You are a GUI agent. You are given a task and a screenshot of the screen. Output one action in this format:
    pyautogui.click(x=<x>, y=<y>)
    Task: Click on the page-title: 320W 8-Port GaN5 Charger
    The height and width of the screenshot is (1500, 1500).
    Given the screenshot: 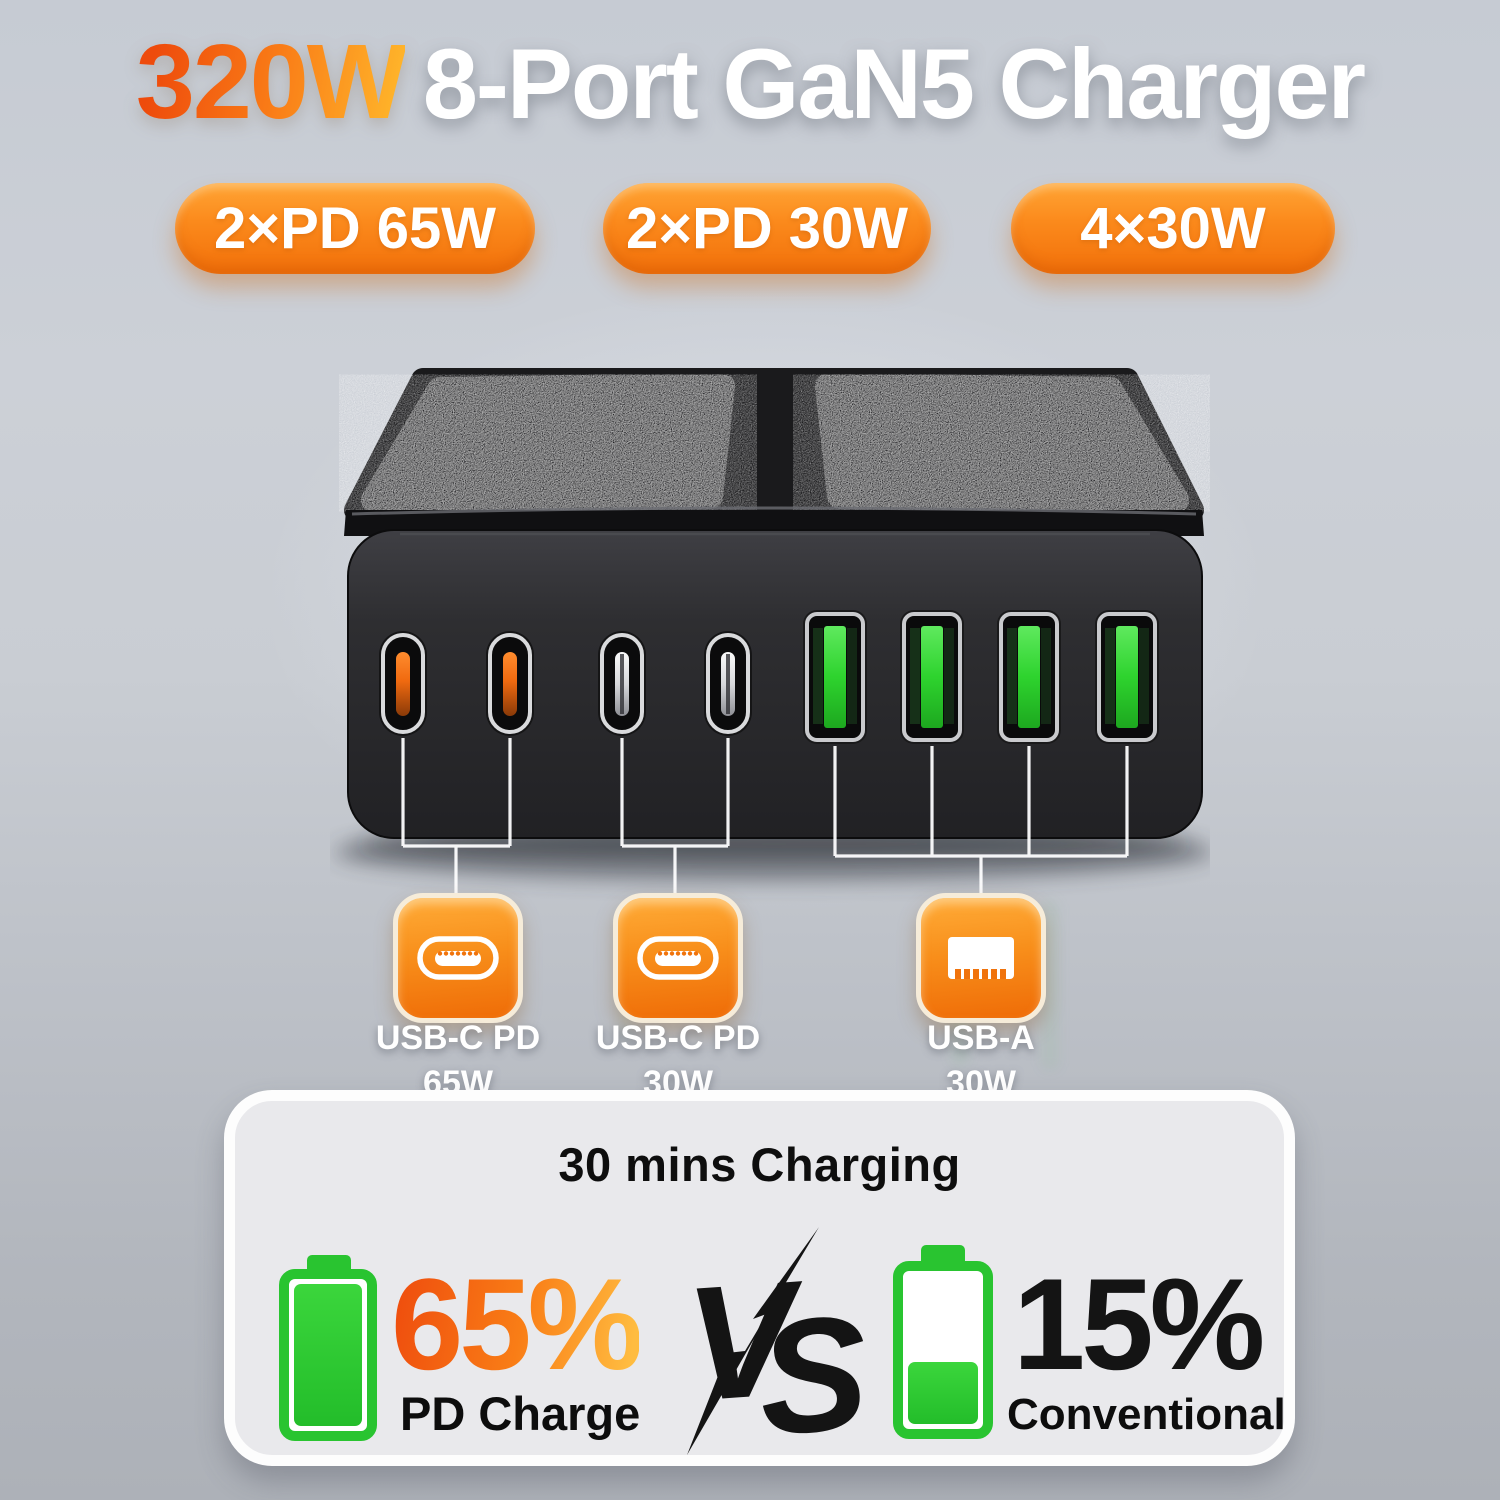 What is the action you would take?
    pyautogui.click(x=750, y=82)
    